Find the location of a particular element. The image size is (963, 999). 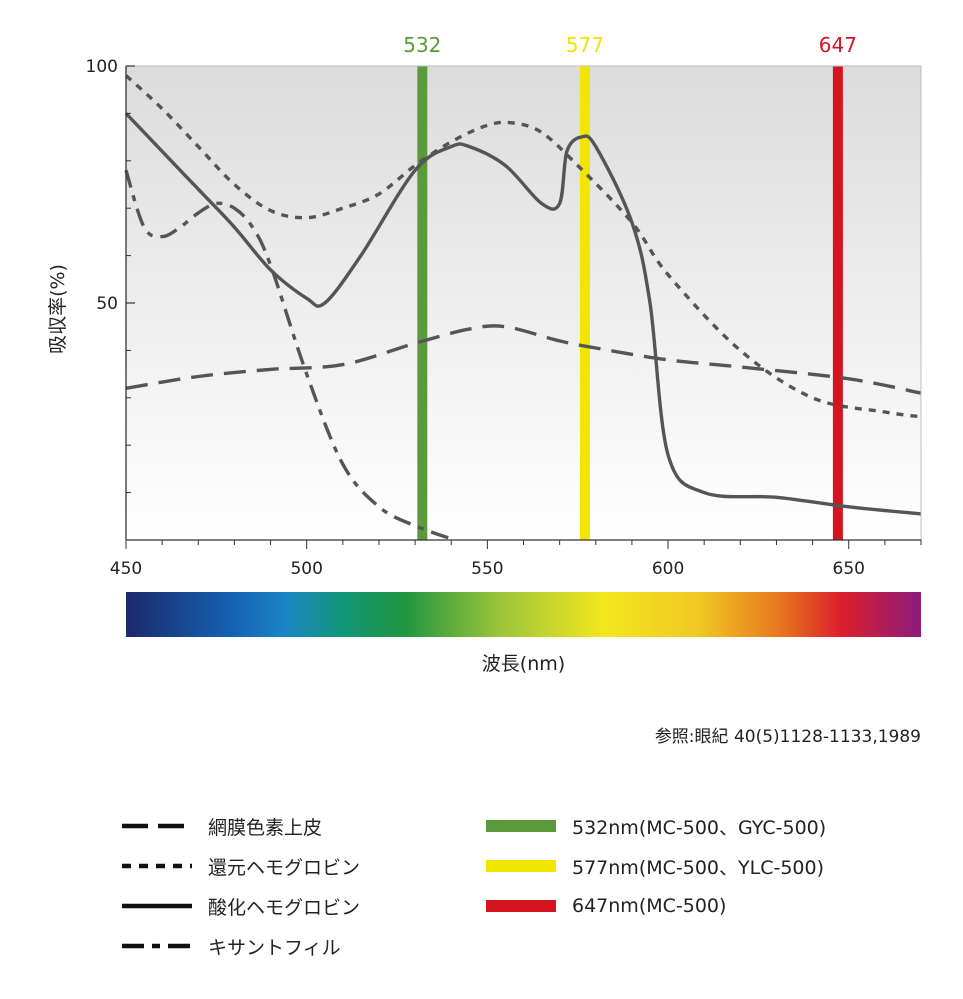

legend-item: キサントフィル is located at coordinates (241, 946).